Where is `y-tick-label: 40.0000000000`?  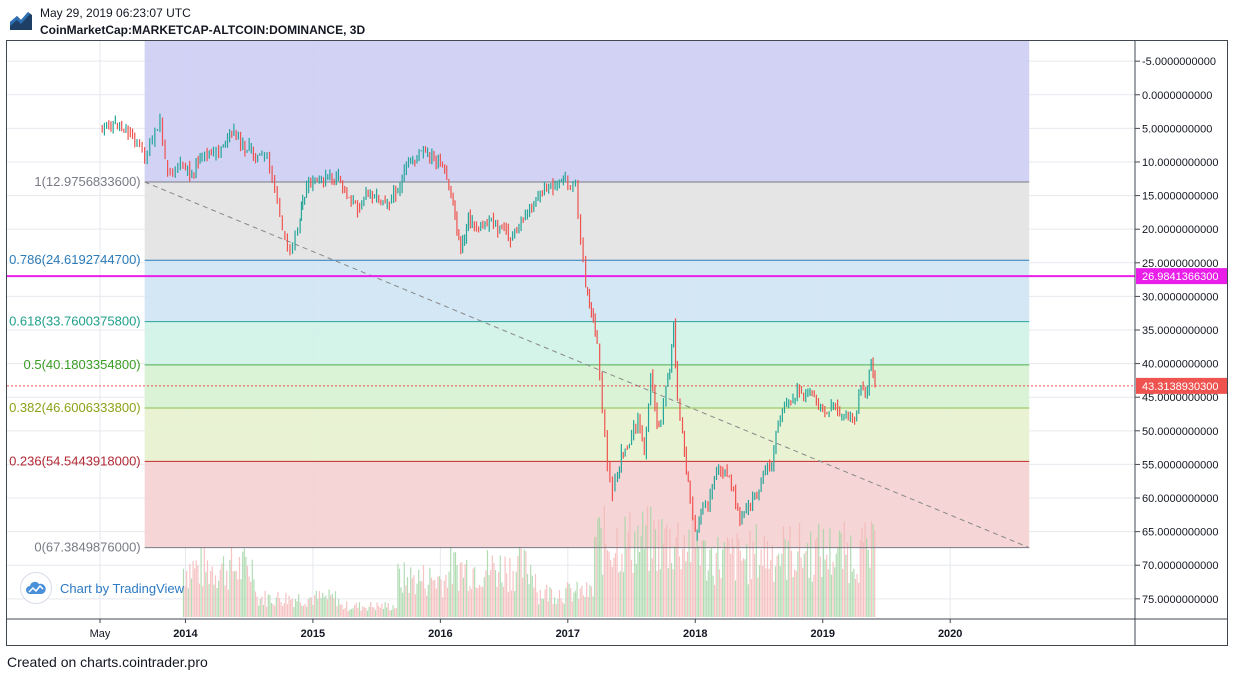
y-tick-label: 40.0000000000 is located at coordinates (1180, 365).